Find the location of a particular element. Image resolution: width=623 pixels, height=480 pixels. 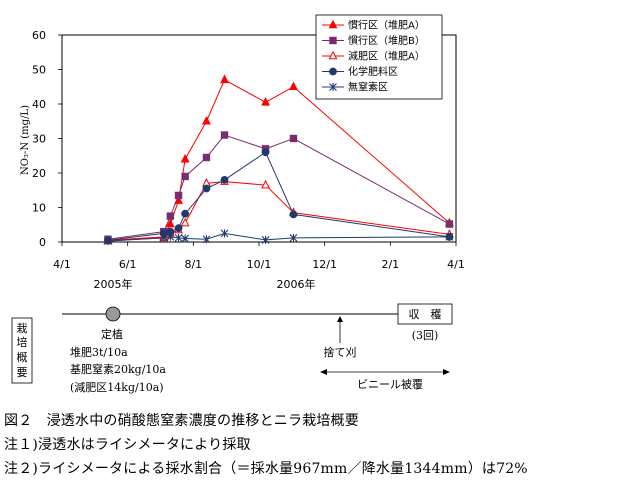

legend-label: 慣行区（堆肥A） is located at coordinates (386, 25).